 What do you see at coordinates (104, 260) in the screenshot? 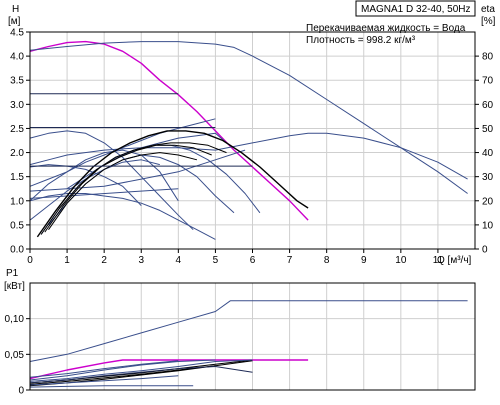
I see `x-tick-label: 2` at bounding box center [104, 260].